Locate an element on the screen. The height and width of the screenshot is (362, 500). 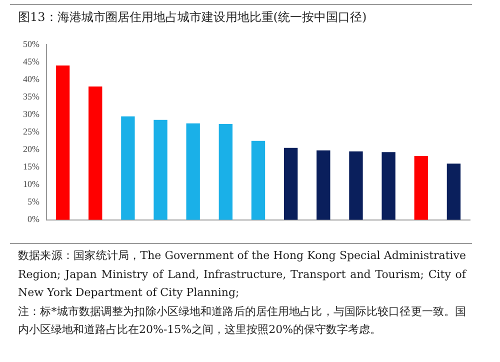
y-tick-label: 35% is located at coordinates (31, 96).